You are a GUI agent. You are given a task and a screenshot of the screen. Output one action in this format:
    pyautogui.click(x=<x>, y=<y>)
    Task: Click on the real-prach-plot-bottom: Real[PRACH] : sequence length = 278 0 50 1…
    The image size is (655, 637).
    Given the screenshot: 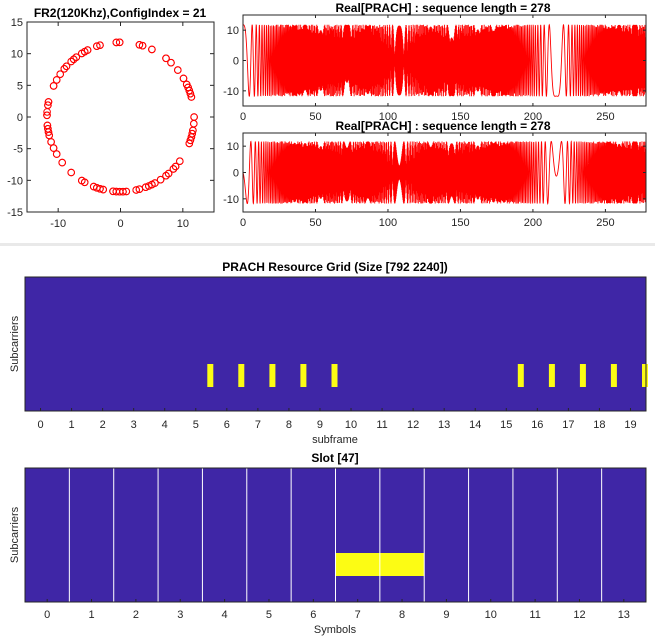 What is the action you would take?
    pyautogui.click(x=435, y=174)
    